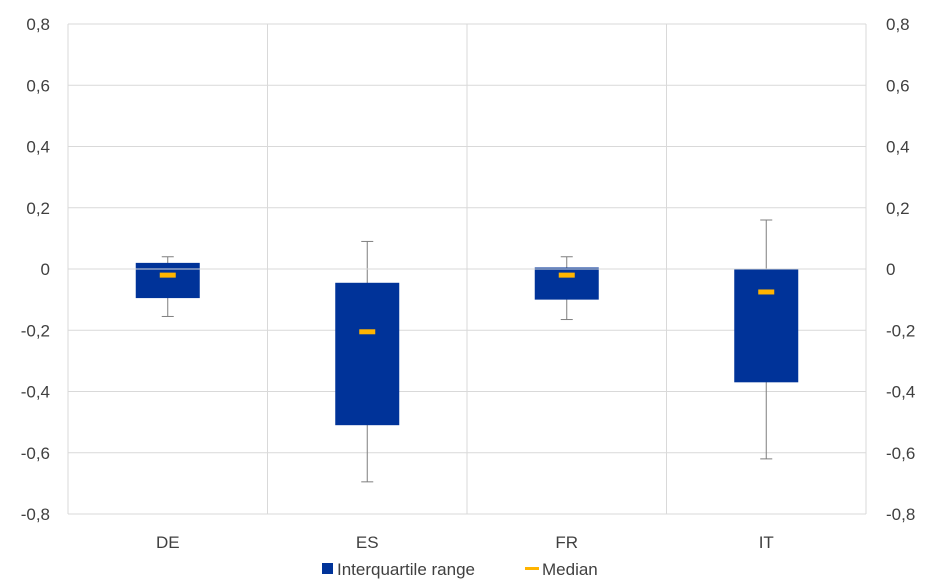  What do you see at coordinates (900, 269) in the screenshot?
I see `y-axis-right: -0,8 -0,6 -0,4 -0,2 0 0,2 0,4 0,6 0,8` at bounding box center [900, 269].